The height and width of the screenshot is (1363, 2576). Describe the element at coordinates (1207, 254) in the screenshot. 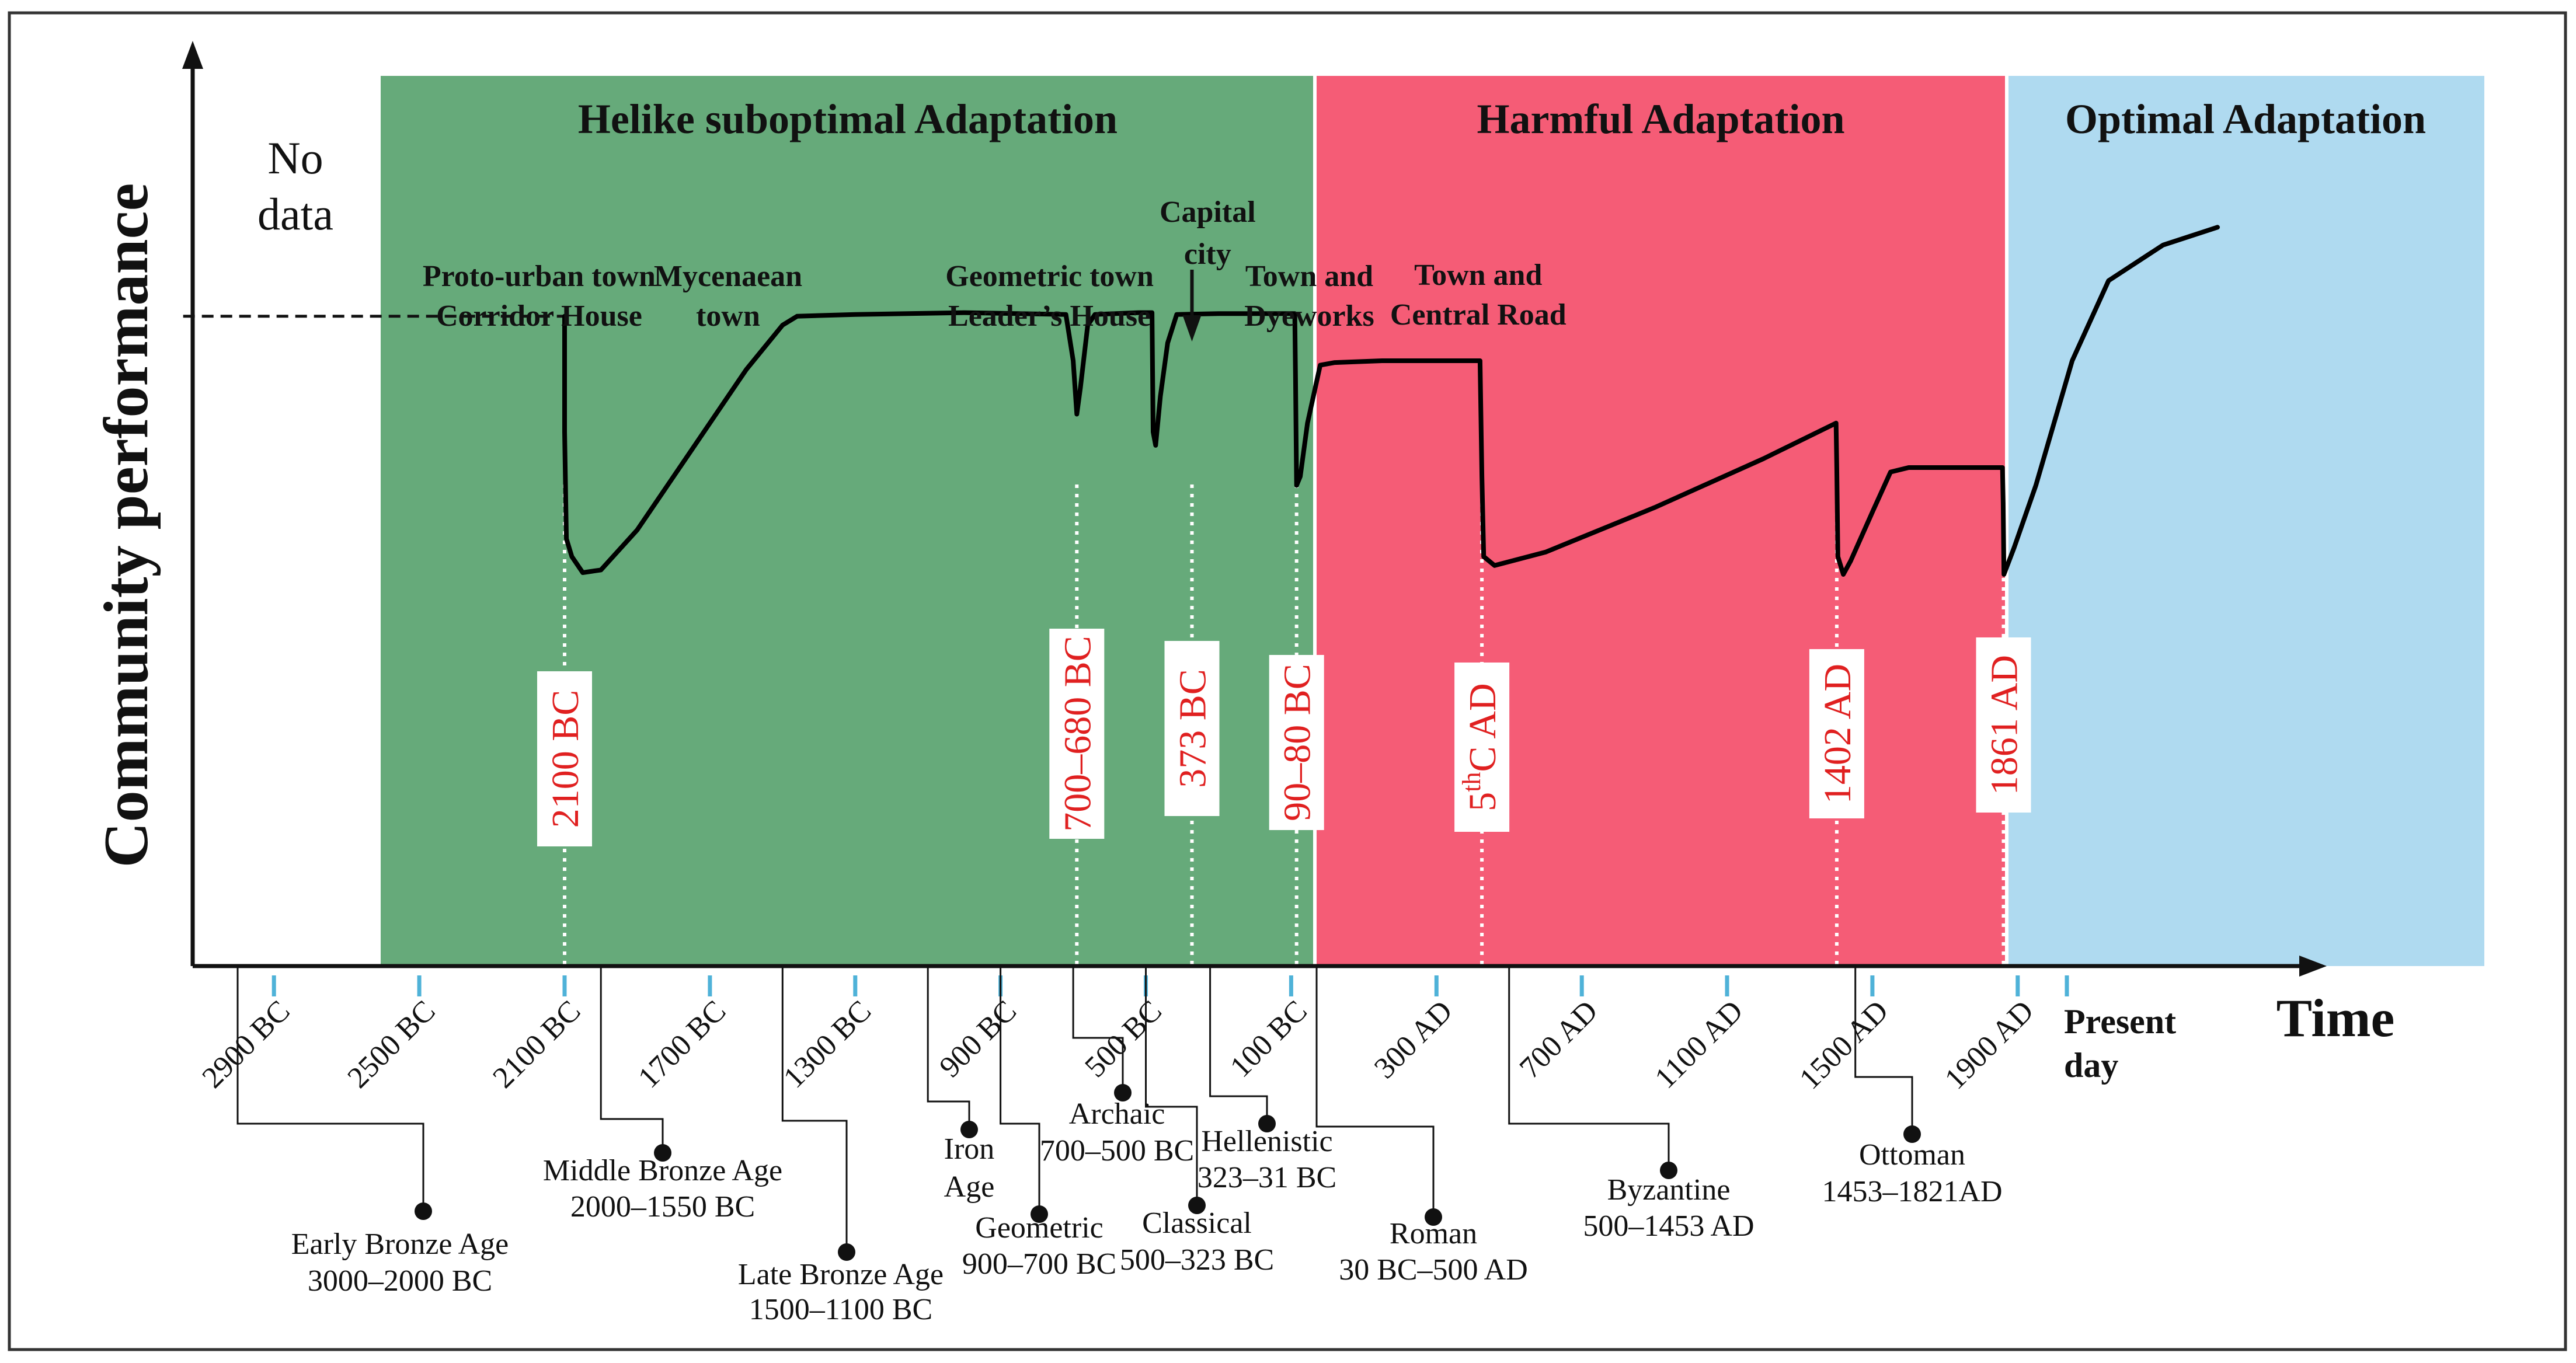

I see `phase-label-4-line-2: city` at that location.